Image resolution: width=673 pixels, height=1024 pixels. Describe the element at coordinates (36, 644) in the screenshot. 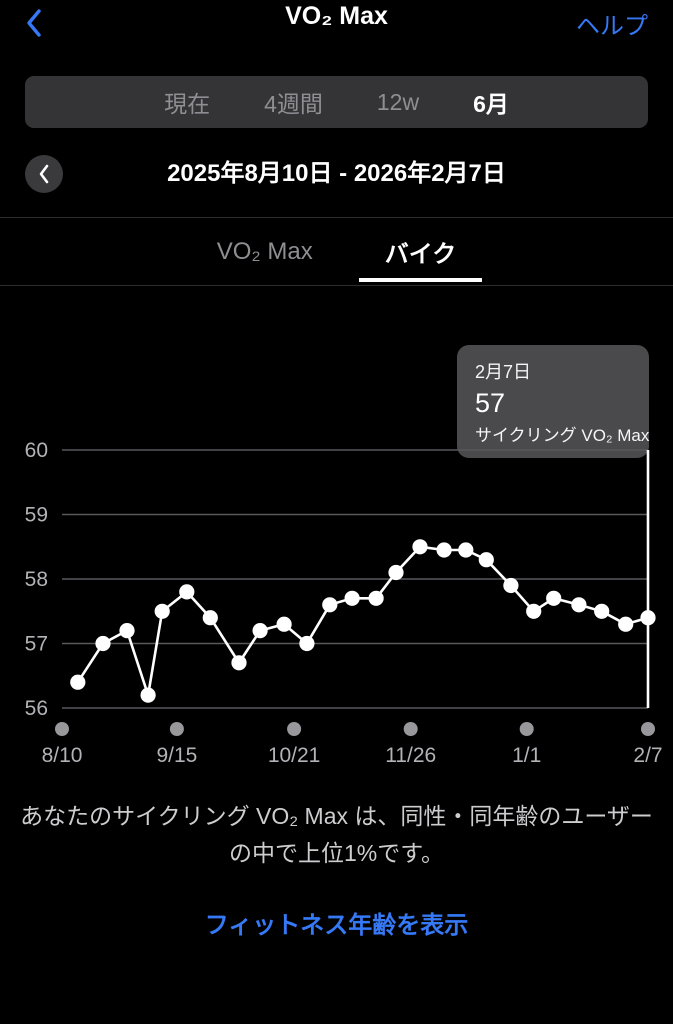

I see `svg-text: 57` at that location.